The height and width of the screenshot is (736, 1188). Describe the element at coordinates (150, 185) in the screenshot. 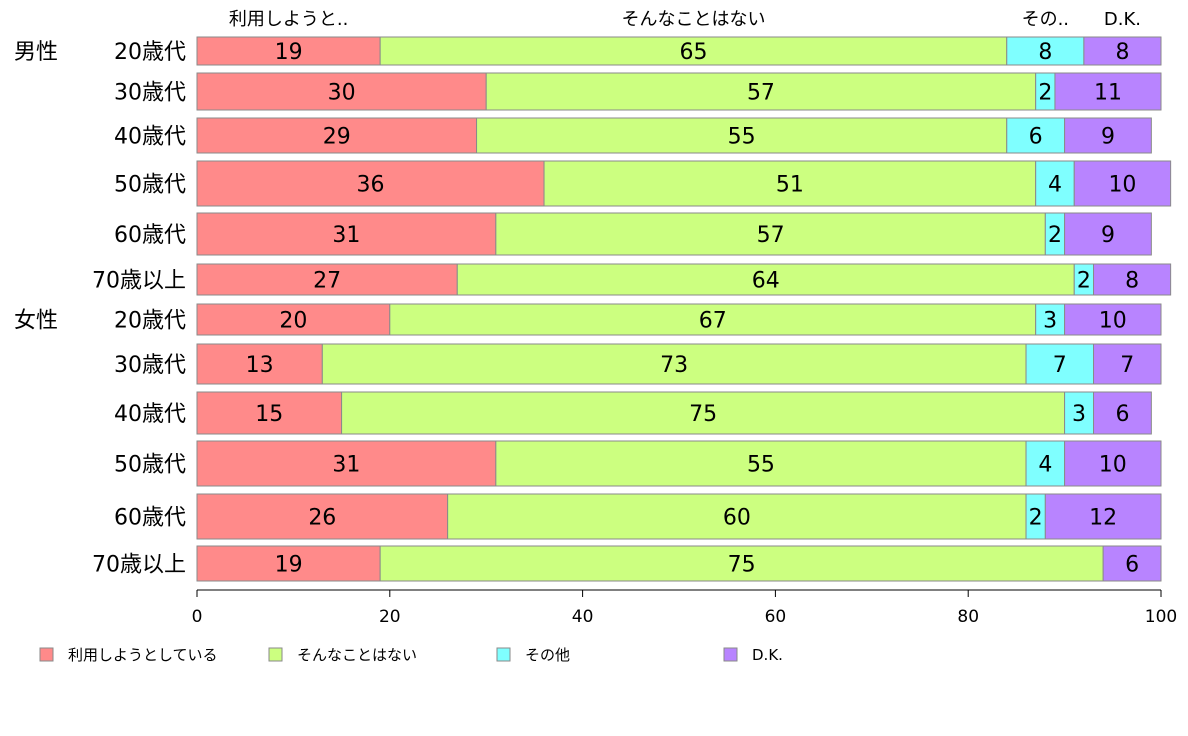

I see `category-label: 50歳代` at that location.